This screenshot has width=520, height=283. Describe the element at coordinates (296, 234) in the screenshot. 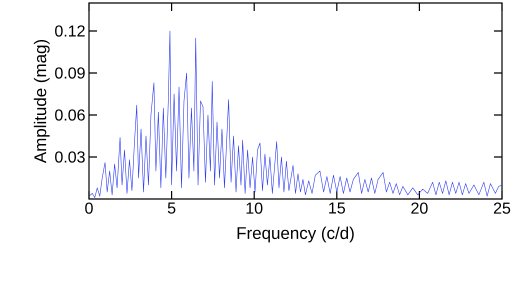

I see `x-axis-title: Frequency (c/d)` at that location.